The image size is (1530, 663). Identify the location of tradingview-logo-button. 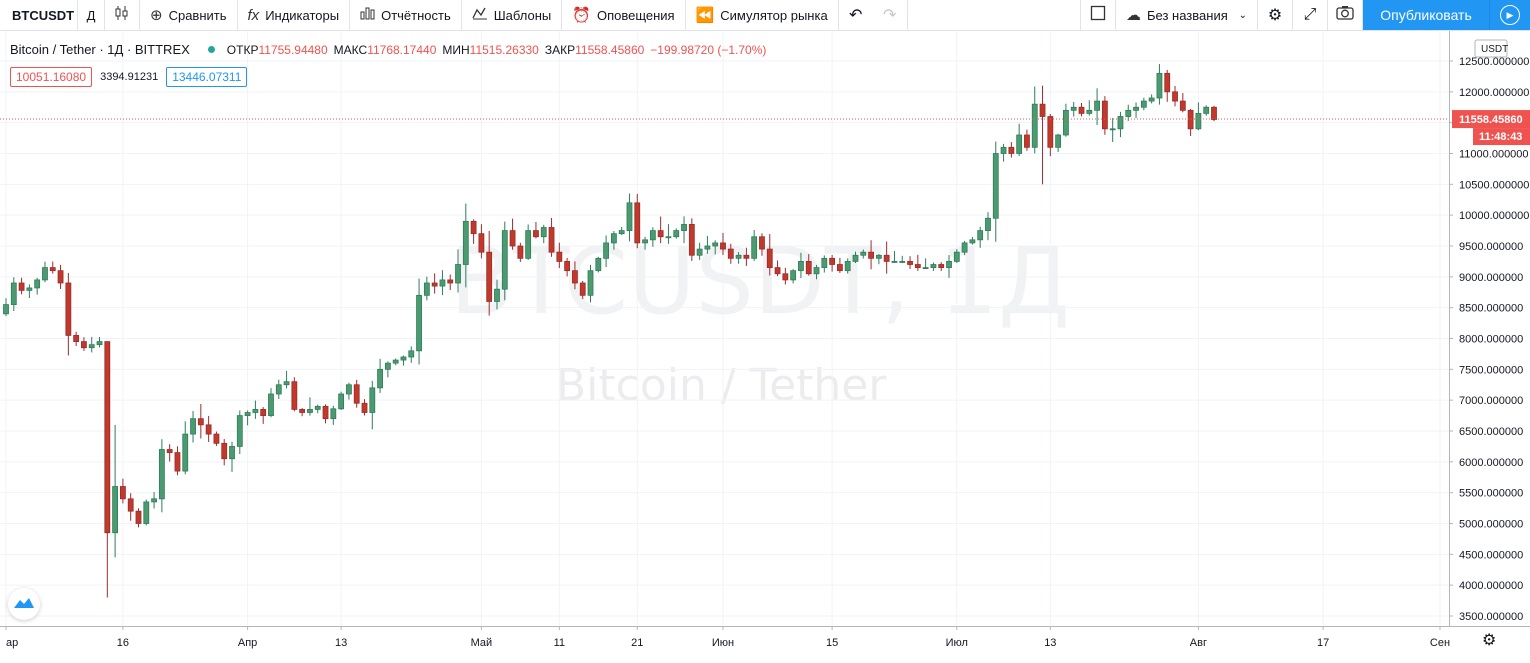
(24, 604).